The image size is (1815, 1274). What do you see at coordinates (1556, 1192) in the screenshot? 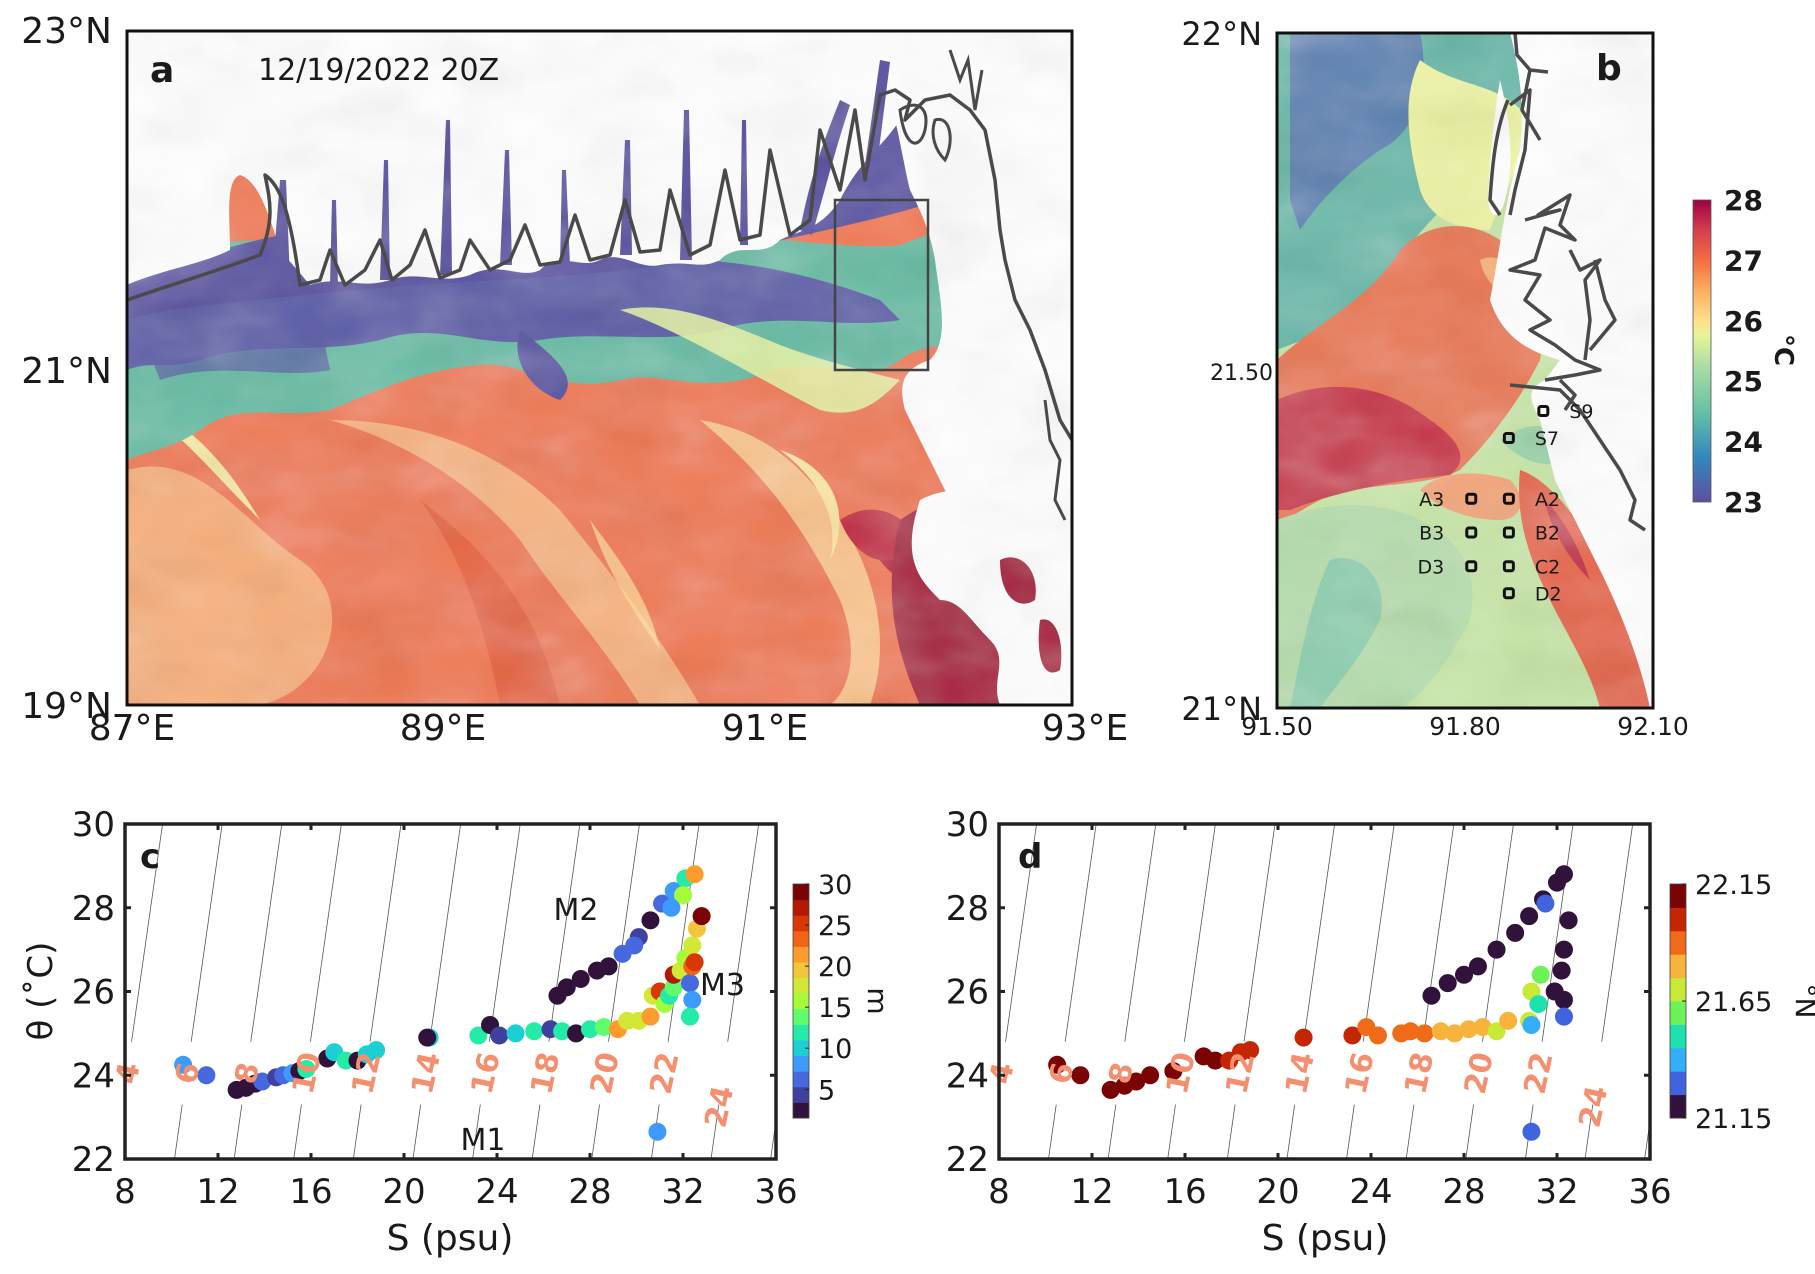
I see `xtick-label: 32` at bounding box center [1556, 1192].